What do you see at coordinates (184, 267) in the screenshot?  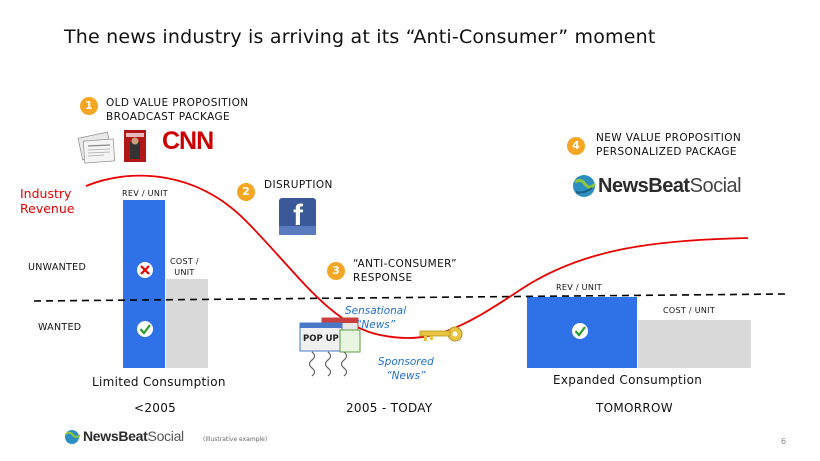 I see `left-cost-label: COST / UNIT` at bounding box center [184, 267].